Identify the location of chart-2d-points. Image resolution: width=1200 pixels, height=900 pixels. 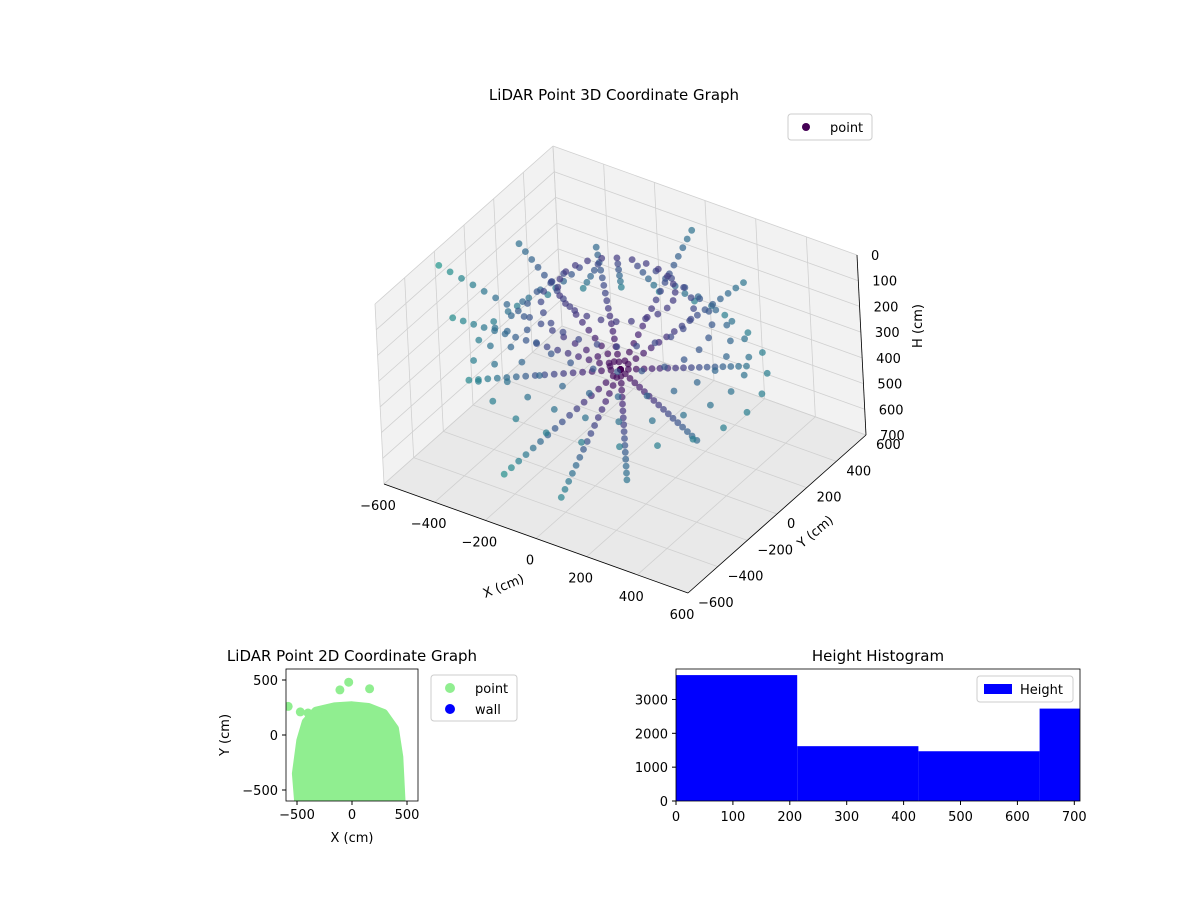
(346, 739).